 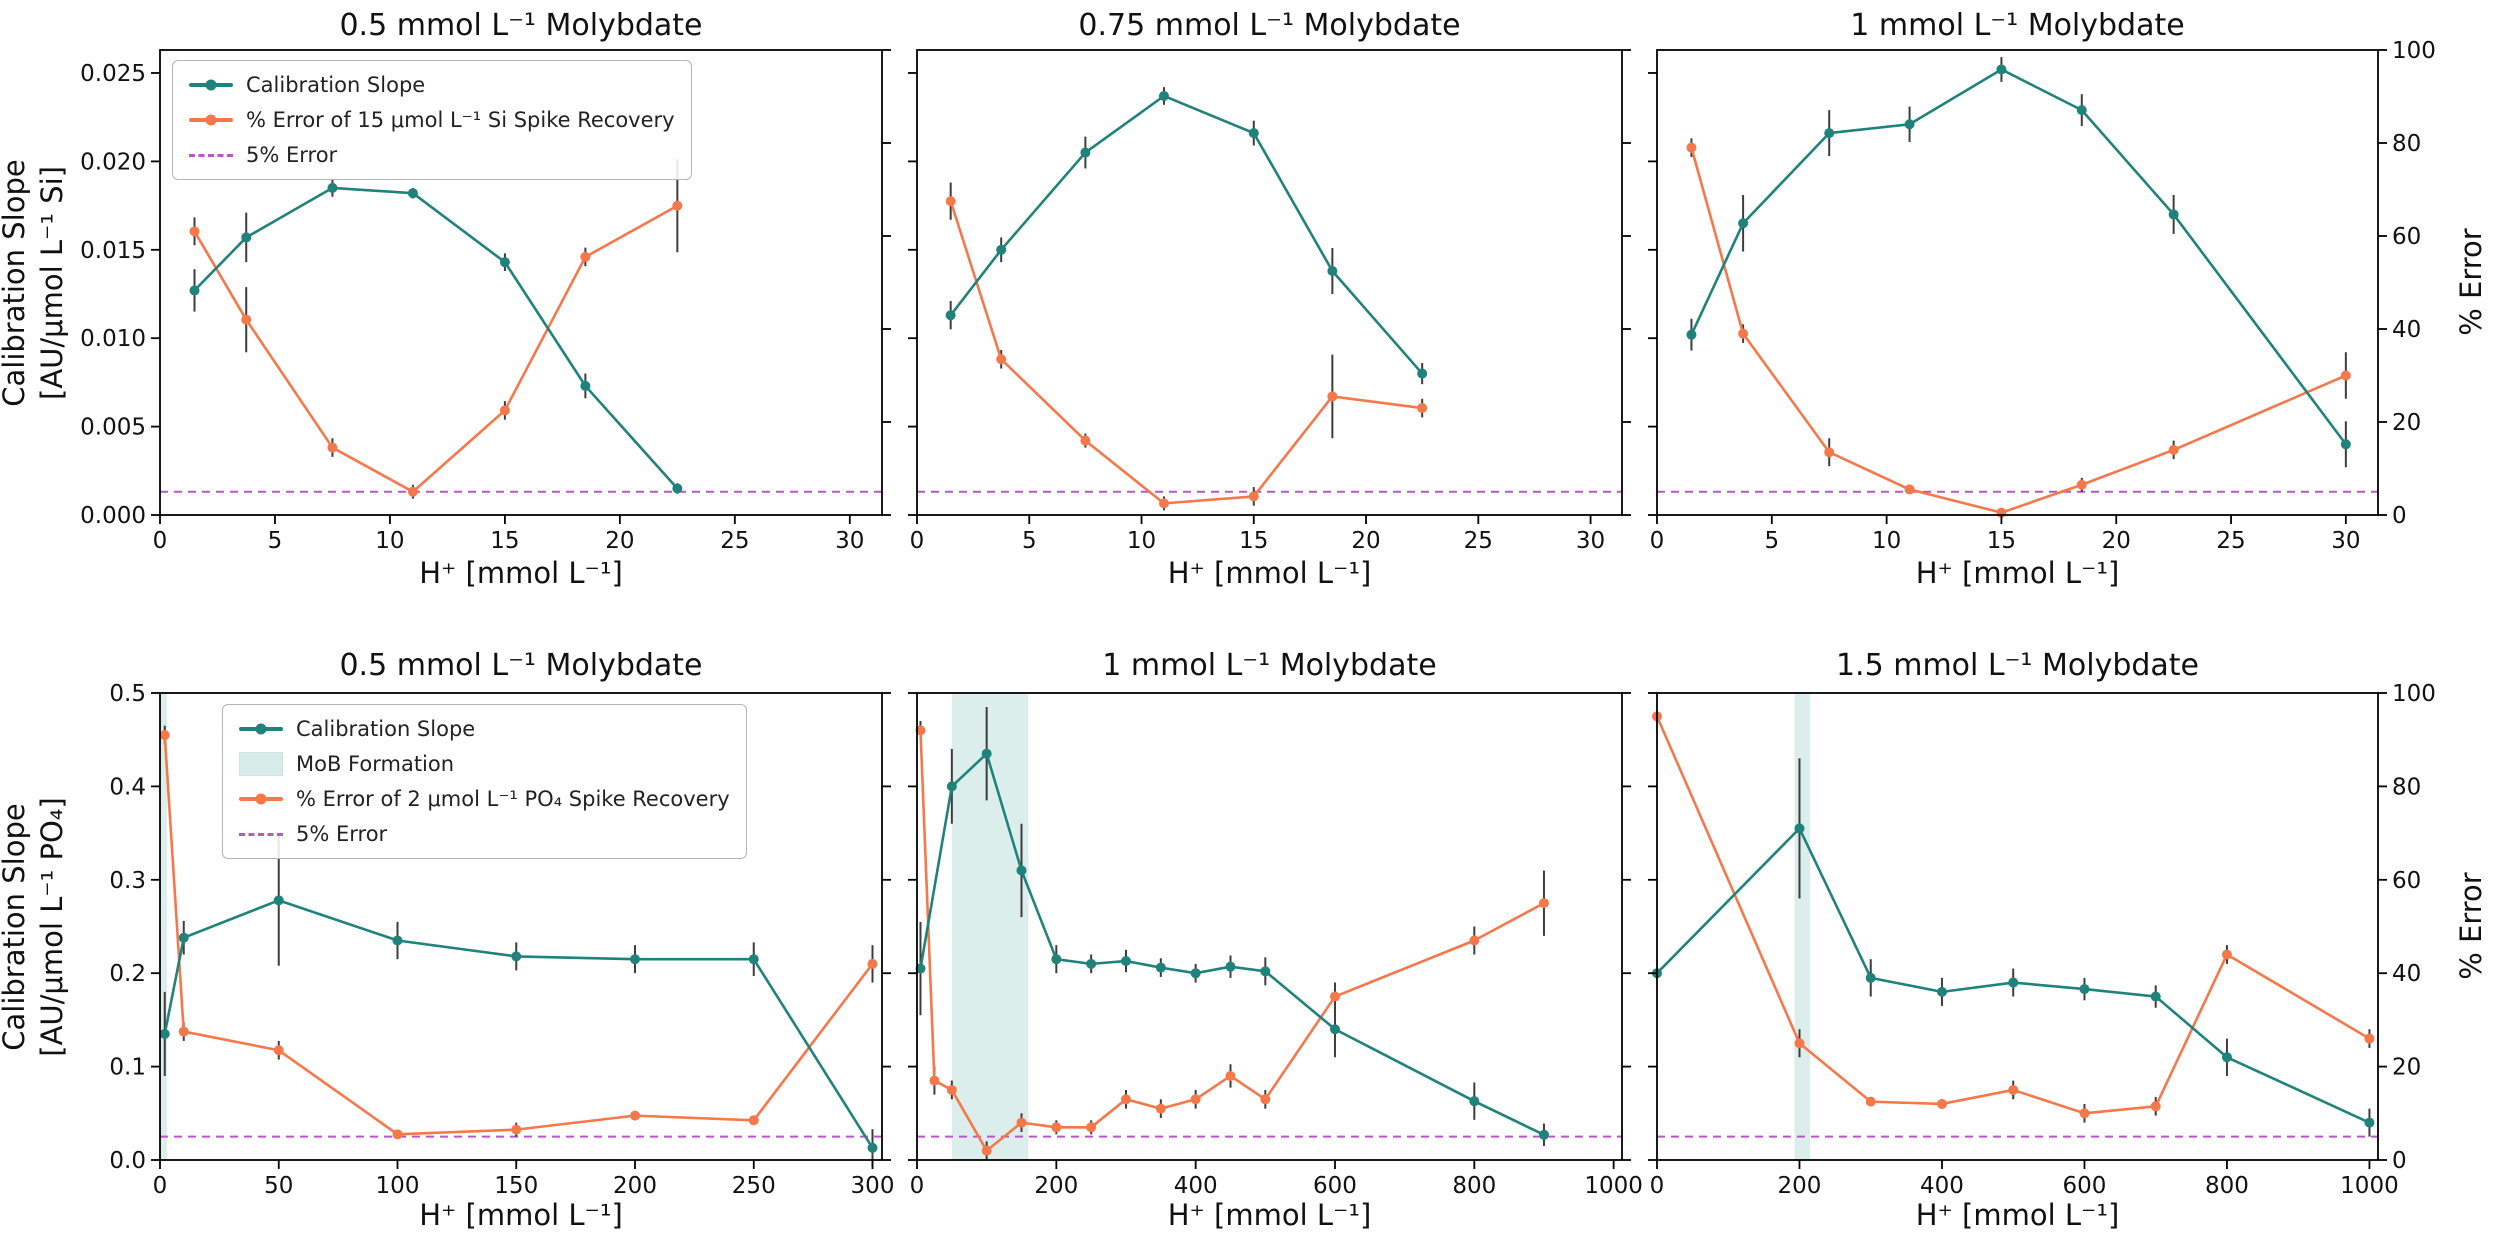 What do you see at coordinates (460, 120) in the screenshot?
I see `legend-label: % Error of 15 μmol L⁻¹ Si Spike Recovery` at bounding box center [460, 120].